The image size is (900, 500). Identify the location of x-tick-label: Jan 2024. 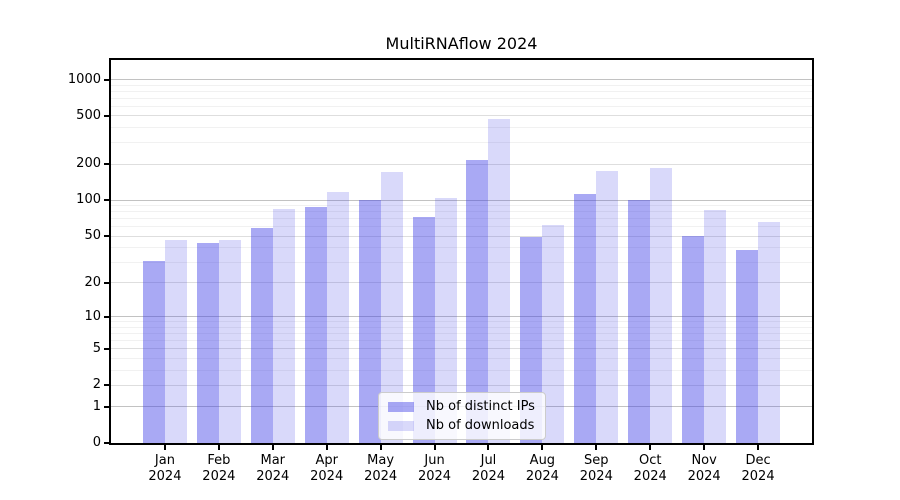
(165, 469).